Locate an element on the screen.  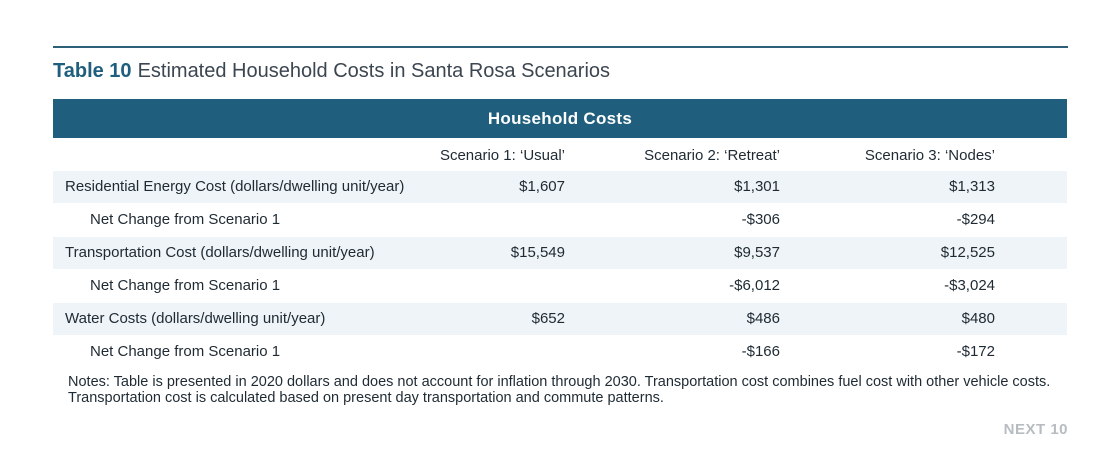
table-row-energy-net-change: Net Change from Scenario 1 -$306 -$294 is located at coordinates (560, 220).